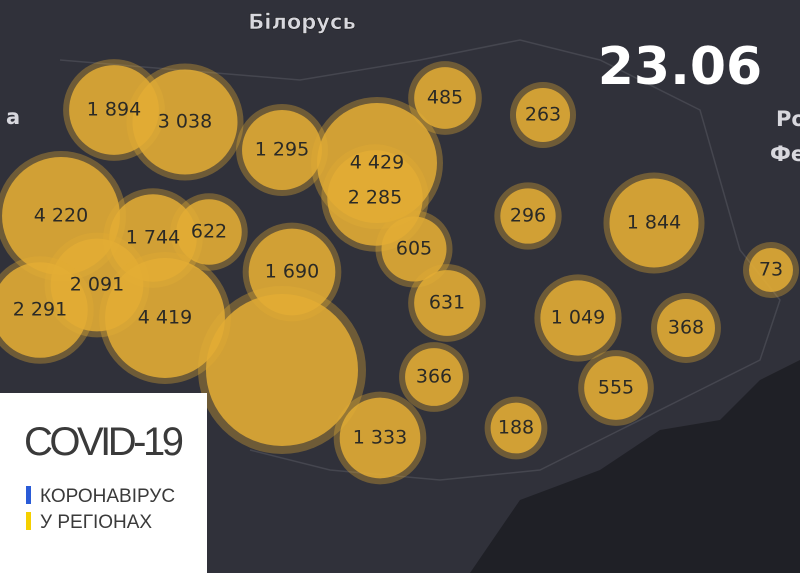 This screenshot has height=573, width=800. What do you see at coordinates (103, 483) in the screenshot?
I see `title-box` at bounding box center [103, 483].